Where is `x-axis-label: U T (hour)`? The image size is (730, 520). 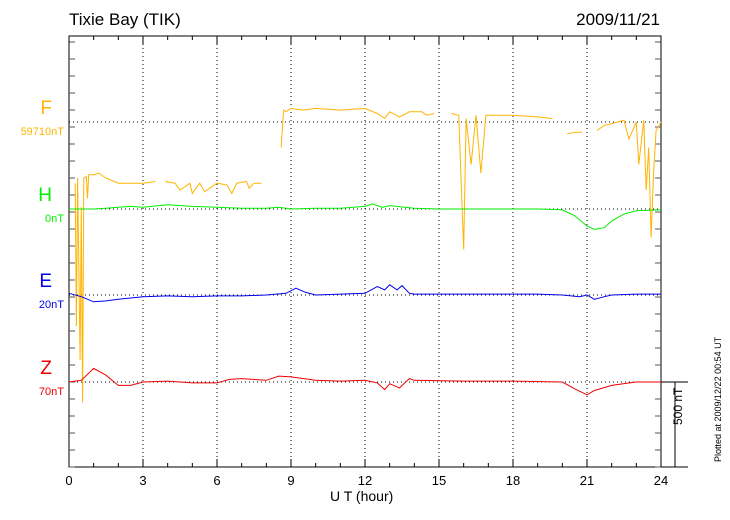 x-axis-label: U T (hour) is located at coordinates (362, 496).